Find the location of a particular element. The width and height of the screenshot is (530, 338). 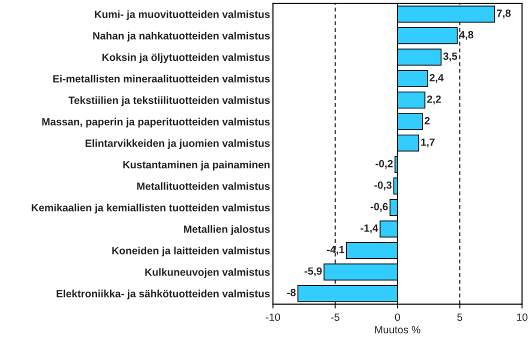

y-tick-label: Kemikaalien ja kemiallisten tuotteiden valmistus is located at coordinates (151, 209).